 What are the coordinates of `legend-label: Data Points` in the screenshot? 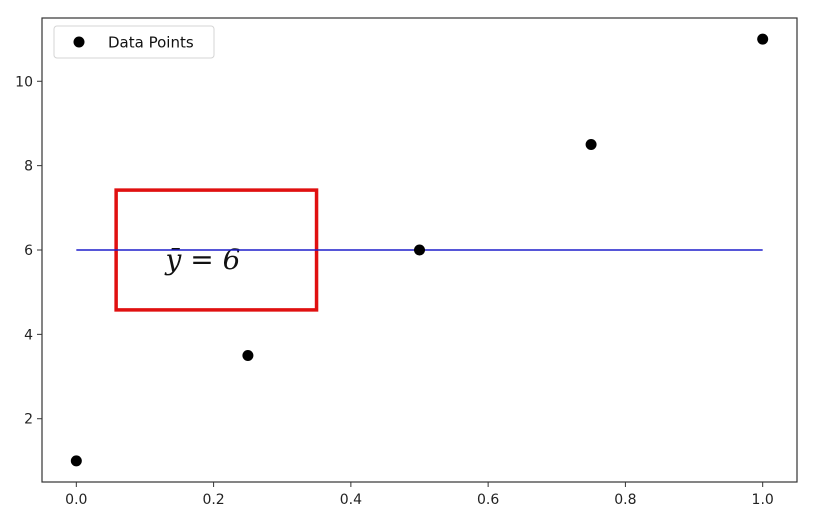 It's located at (151, 43).